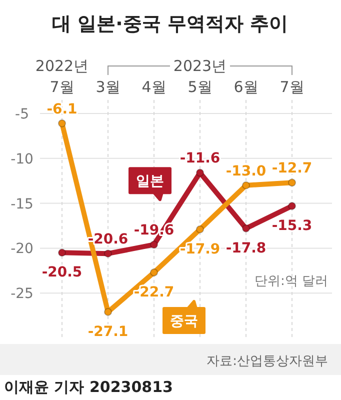  I want to click on text: 자료:산업통상자원부, so click(267, 361).